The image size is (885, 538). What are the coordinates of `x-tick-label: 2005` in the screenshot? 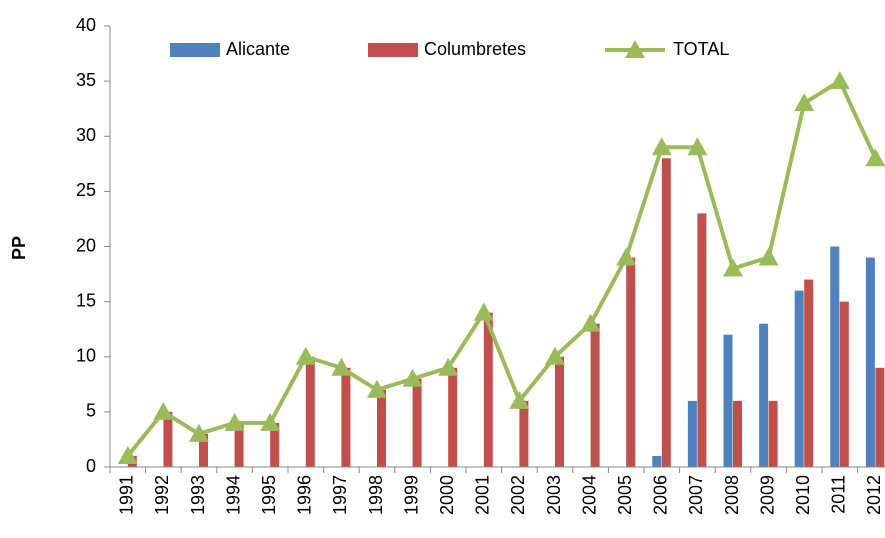 It's located at (625, 495).